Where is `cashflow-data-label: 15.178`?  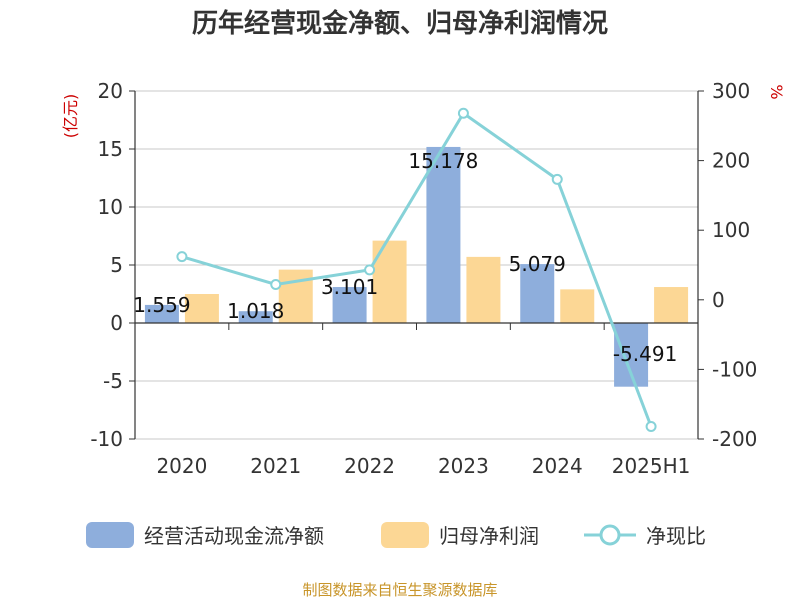 cashflow-data-label: 15.178 is located at coordinates (443, 161).